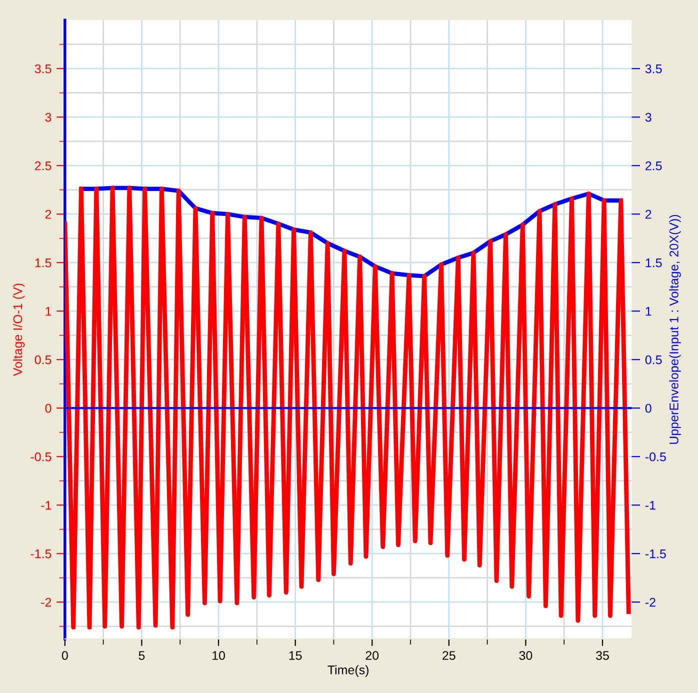 This screenshot has height=693, width=698. What do you see at coordinates (654, 263) in the screenshot?
I see `y2-tick-label: 1.5` at bounding box center [654, 263].